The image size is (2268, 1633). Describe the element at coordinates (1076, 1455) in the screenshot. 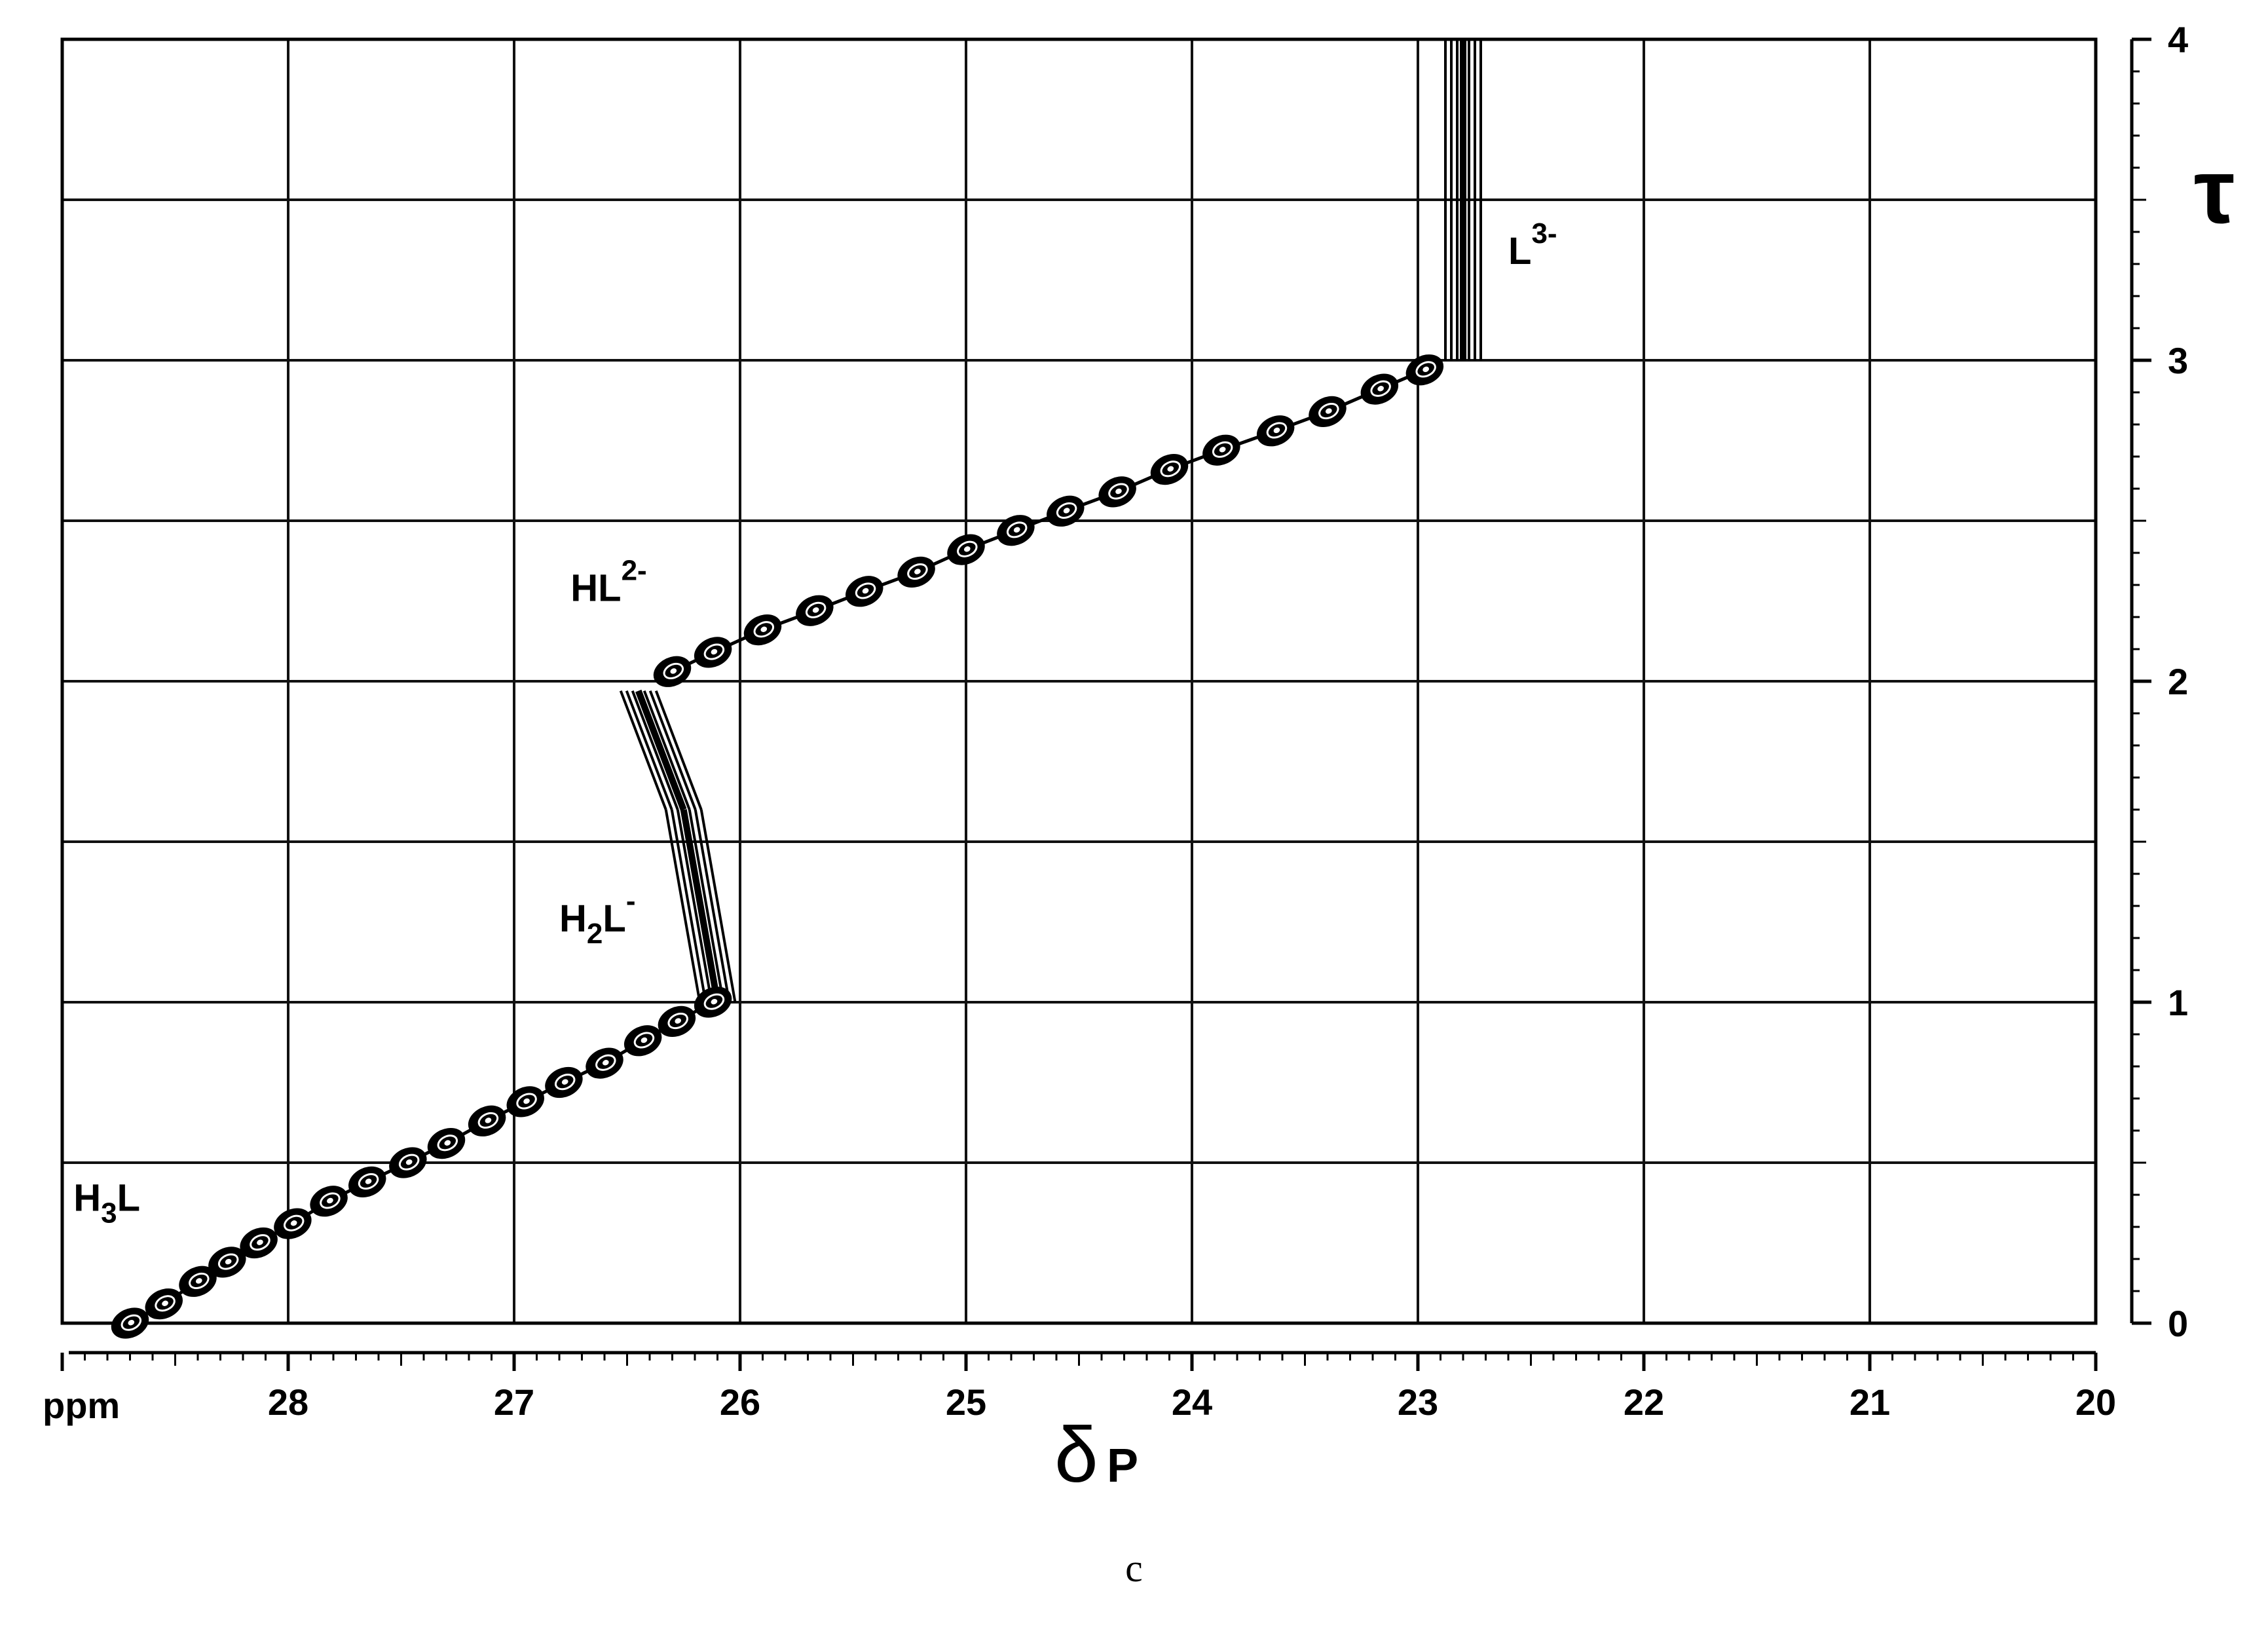

I see `x-axis-label: δ` at that location.